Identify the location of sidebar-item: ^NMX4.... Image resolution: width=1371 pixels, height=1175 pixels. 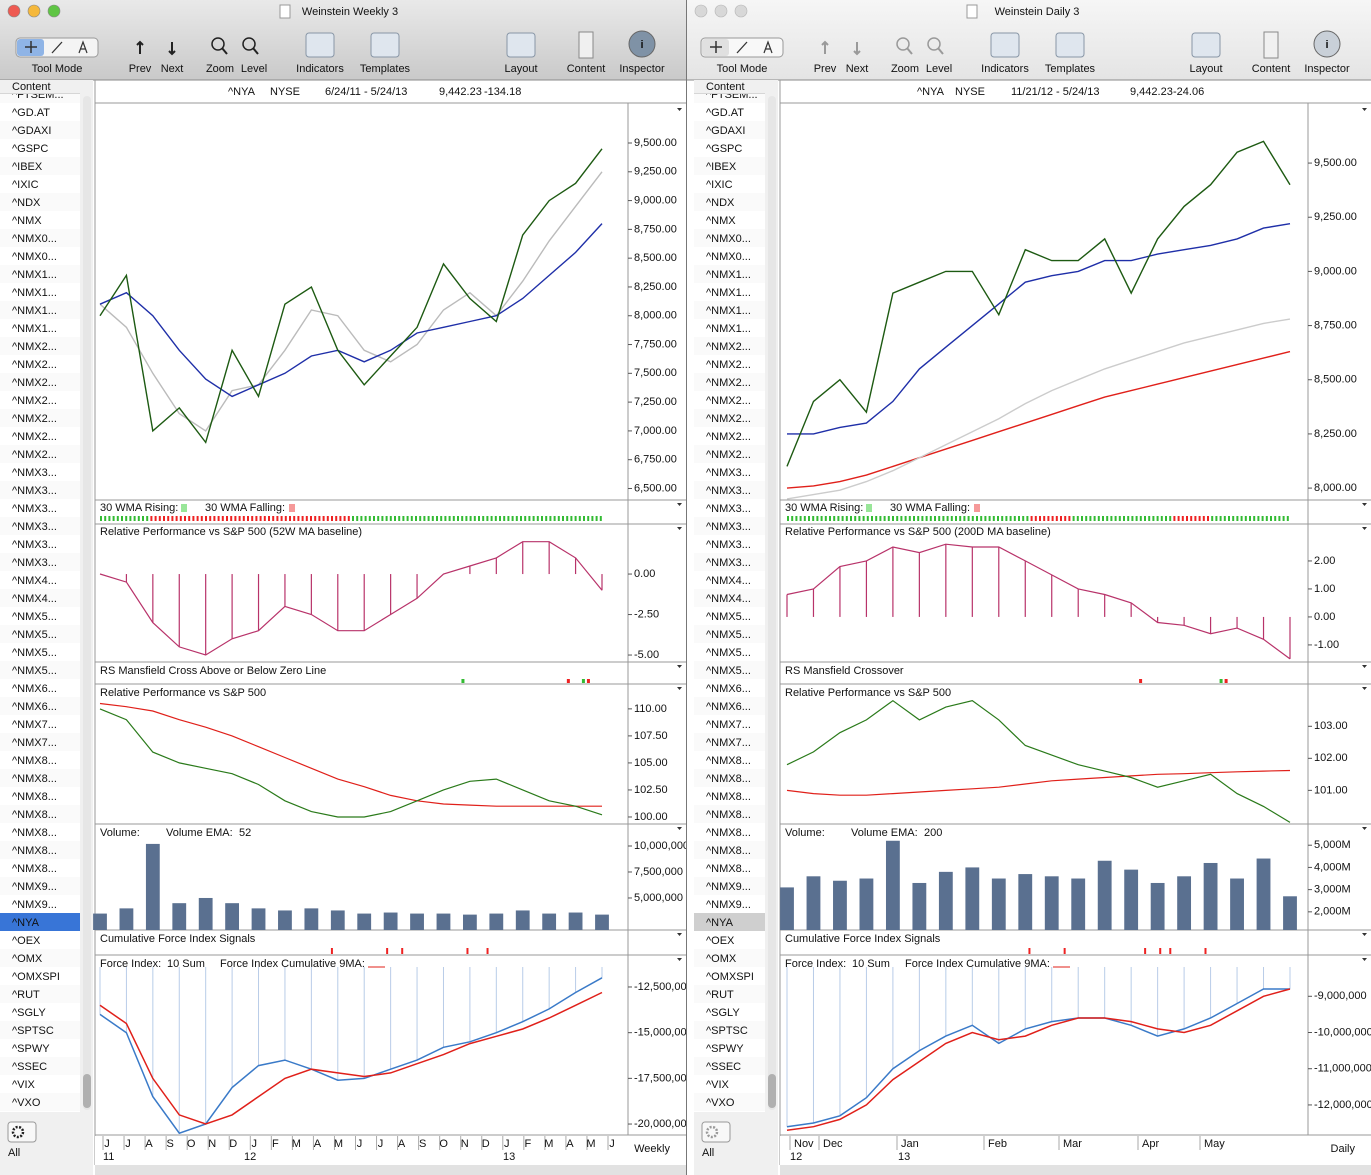
(728, 581).